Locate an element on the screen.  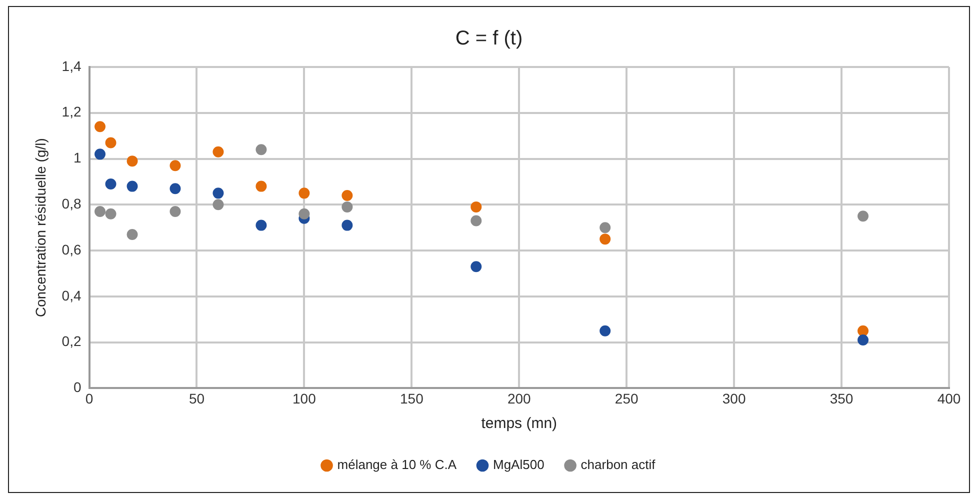
x-tick-label: 350 is located at coordinates (842, 398).